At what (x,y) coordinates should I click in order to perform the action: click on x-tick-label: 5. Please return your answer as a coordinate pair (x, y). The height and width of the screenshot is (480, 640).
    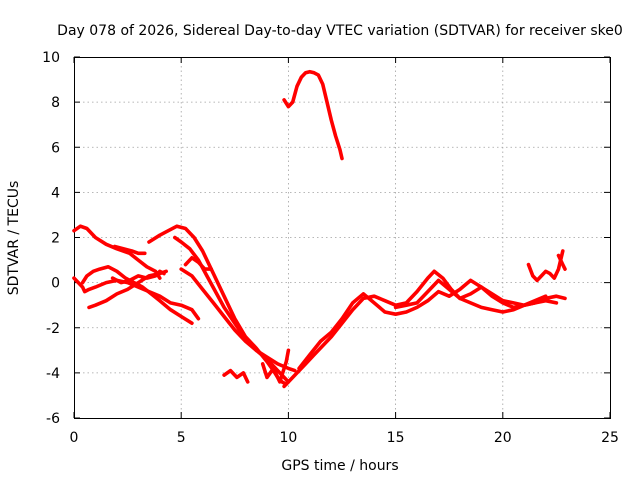
    Looking at the image, I should click on (181, 438).